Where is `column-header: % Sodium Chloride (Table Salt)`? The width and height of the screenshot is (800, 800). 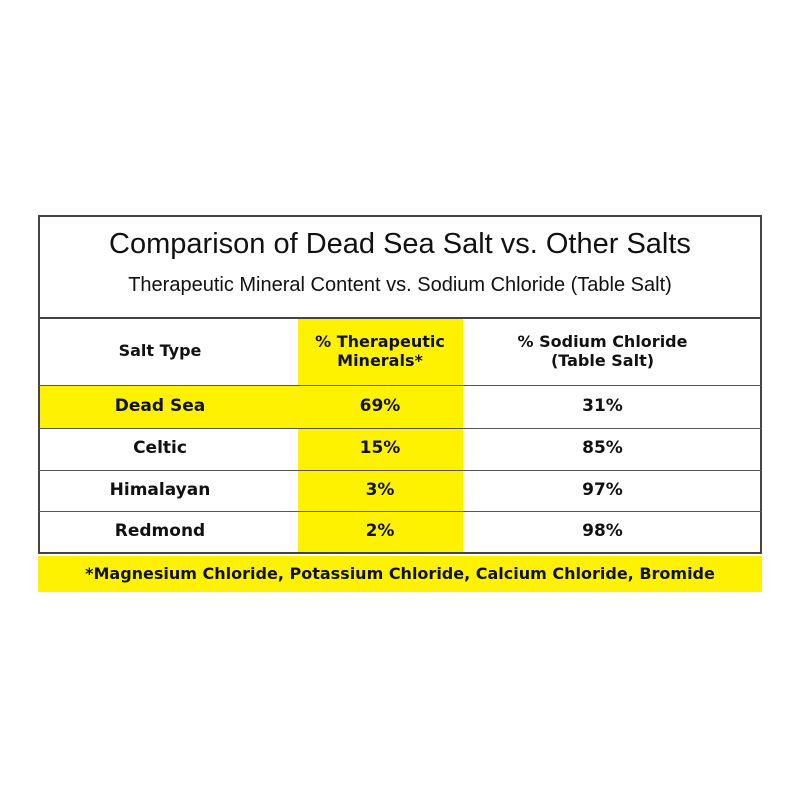
column-header: % Sodium Chloride (Table Salt) is located at coordinates (602, 351).